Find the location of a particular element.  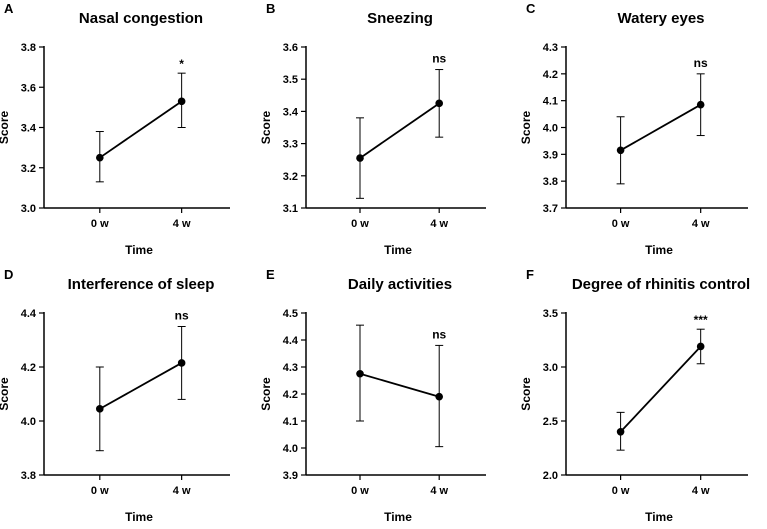

y-tick-label: 4.5 is located at coordinates (290, 314).